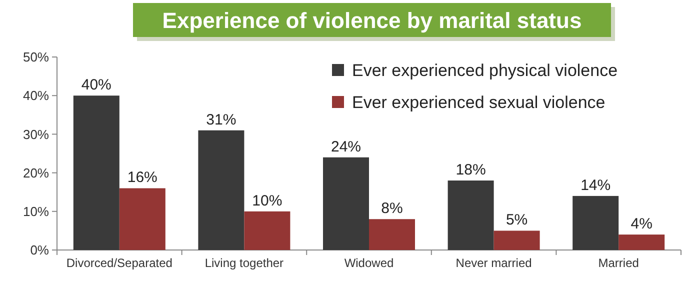 The image size is (699, 285). I want to click on y-tick-label: 0%, so click(40, 250).